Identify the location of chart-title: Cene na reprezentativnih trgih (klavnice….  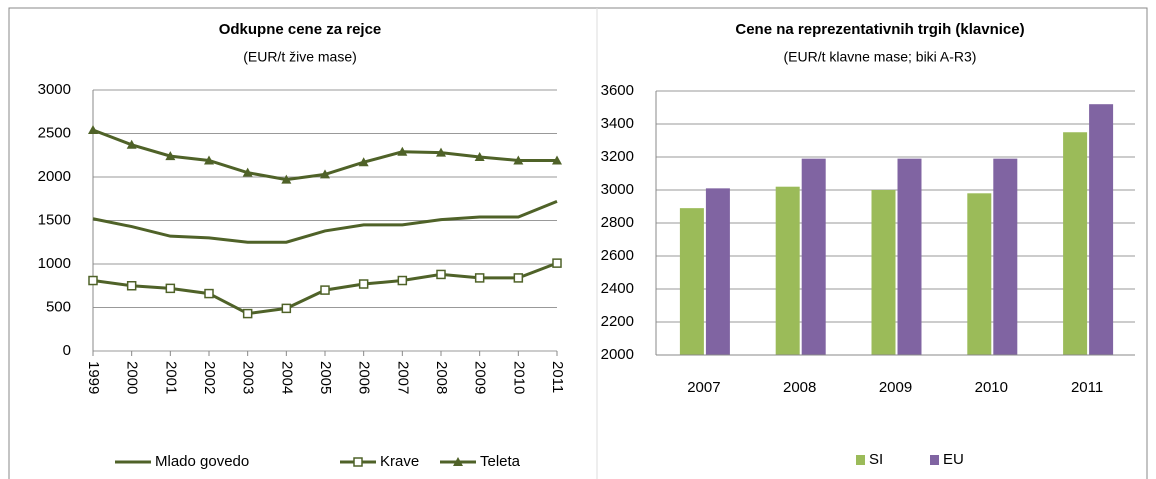
(879, 29).